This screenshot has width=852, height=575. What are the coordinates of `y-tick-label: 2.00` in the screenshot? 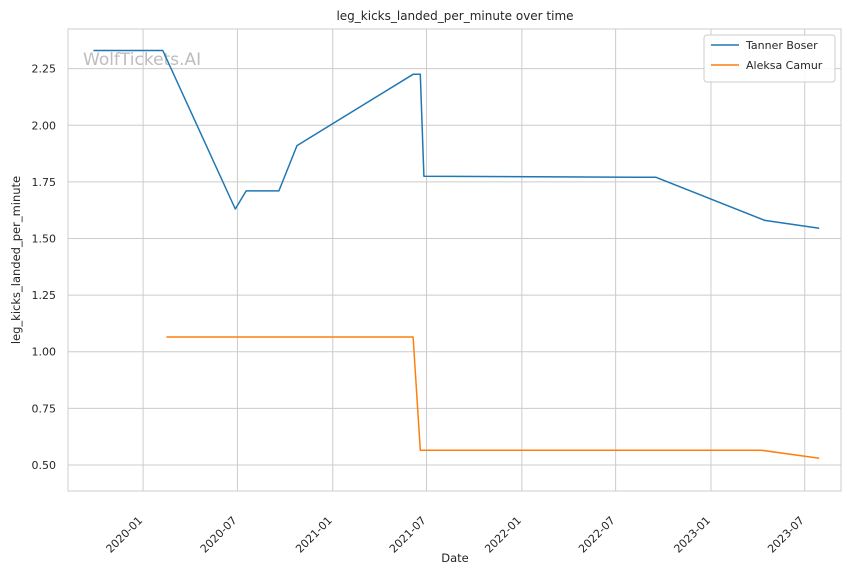 It's located at (44, 125).